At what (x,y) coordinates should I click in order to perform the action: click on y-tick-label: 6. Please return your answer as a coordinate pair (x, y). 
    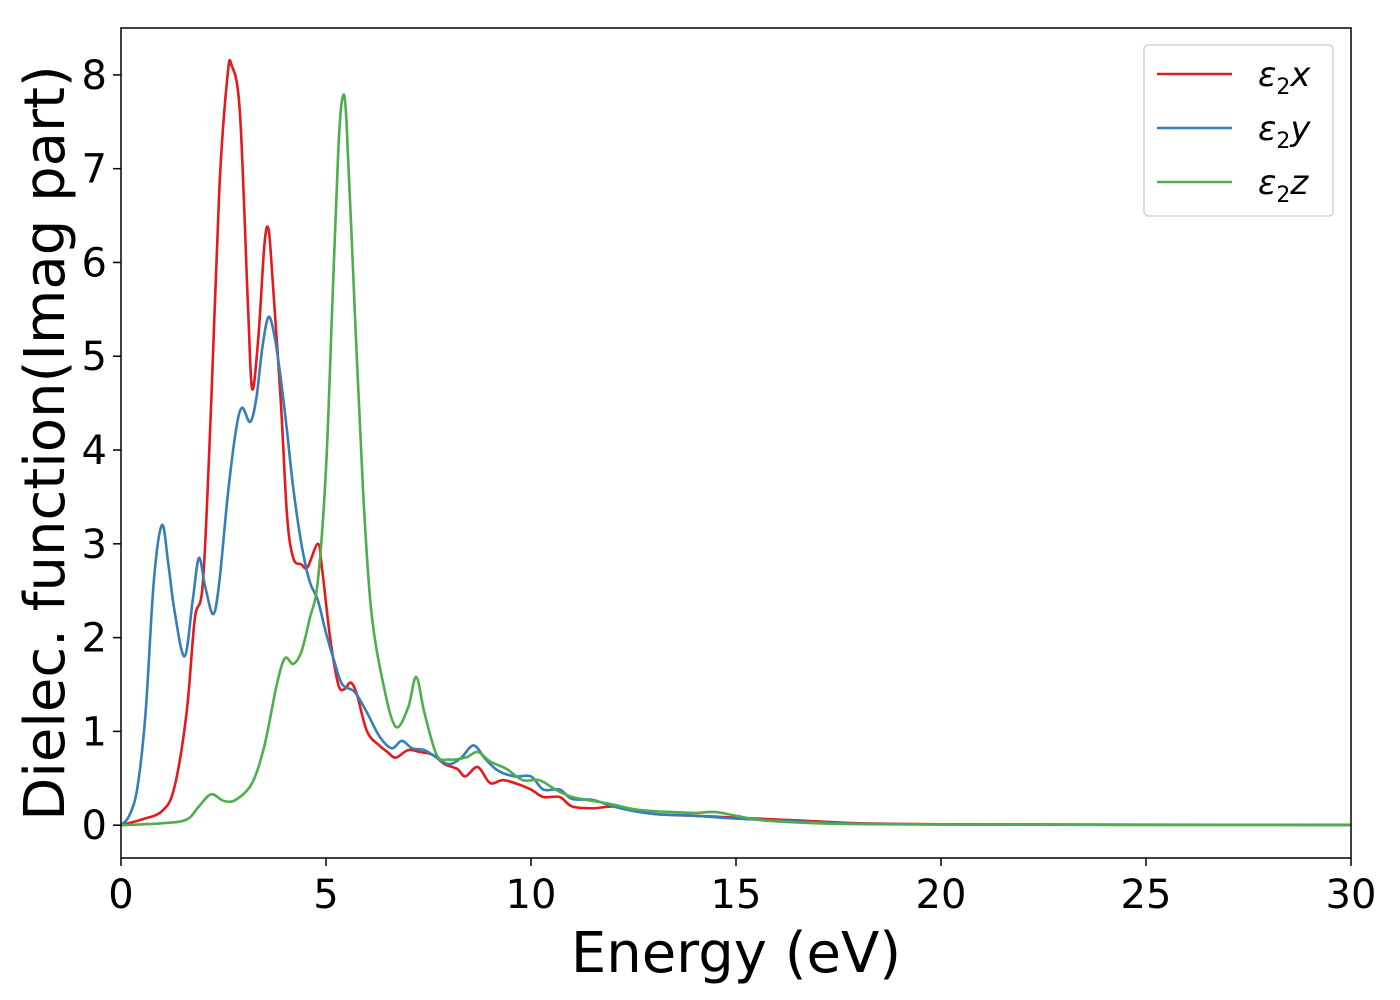
    Looking at the image, I should click on (94, 263).